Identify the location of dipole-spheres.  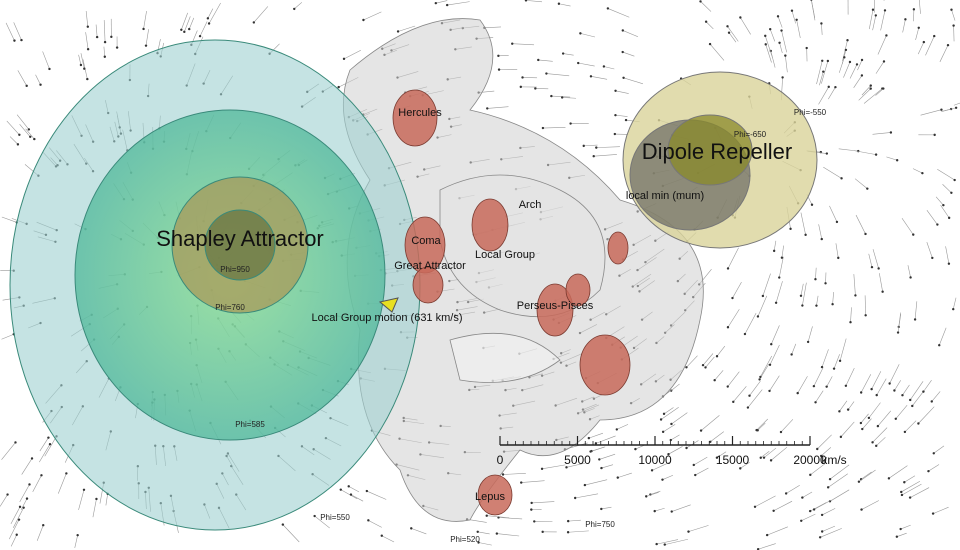
(720, 160).